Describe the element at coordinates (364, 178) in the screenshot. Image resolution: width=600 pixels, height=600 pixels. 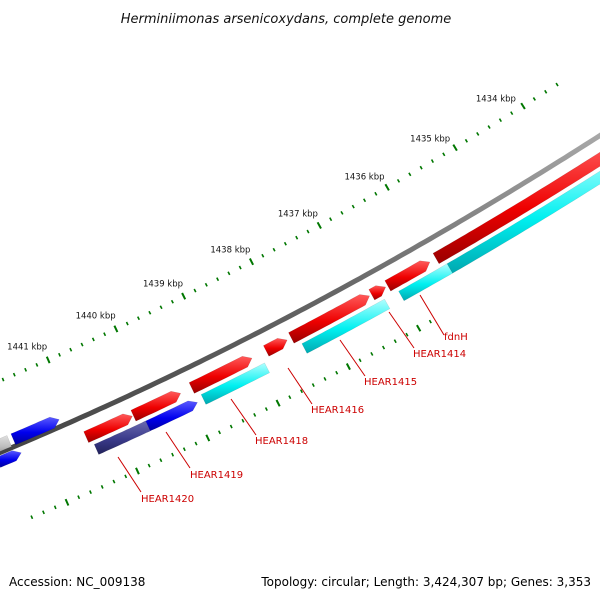
I see `scale-label: 1436 kbp` at that location.